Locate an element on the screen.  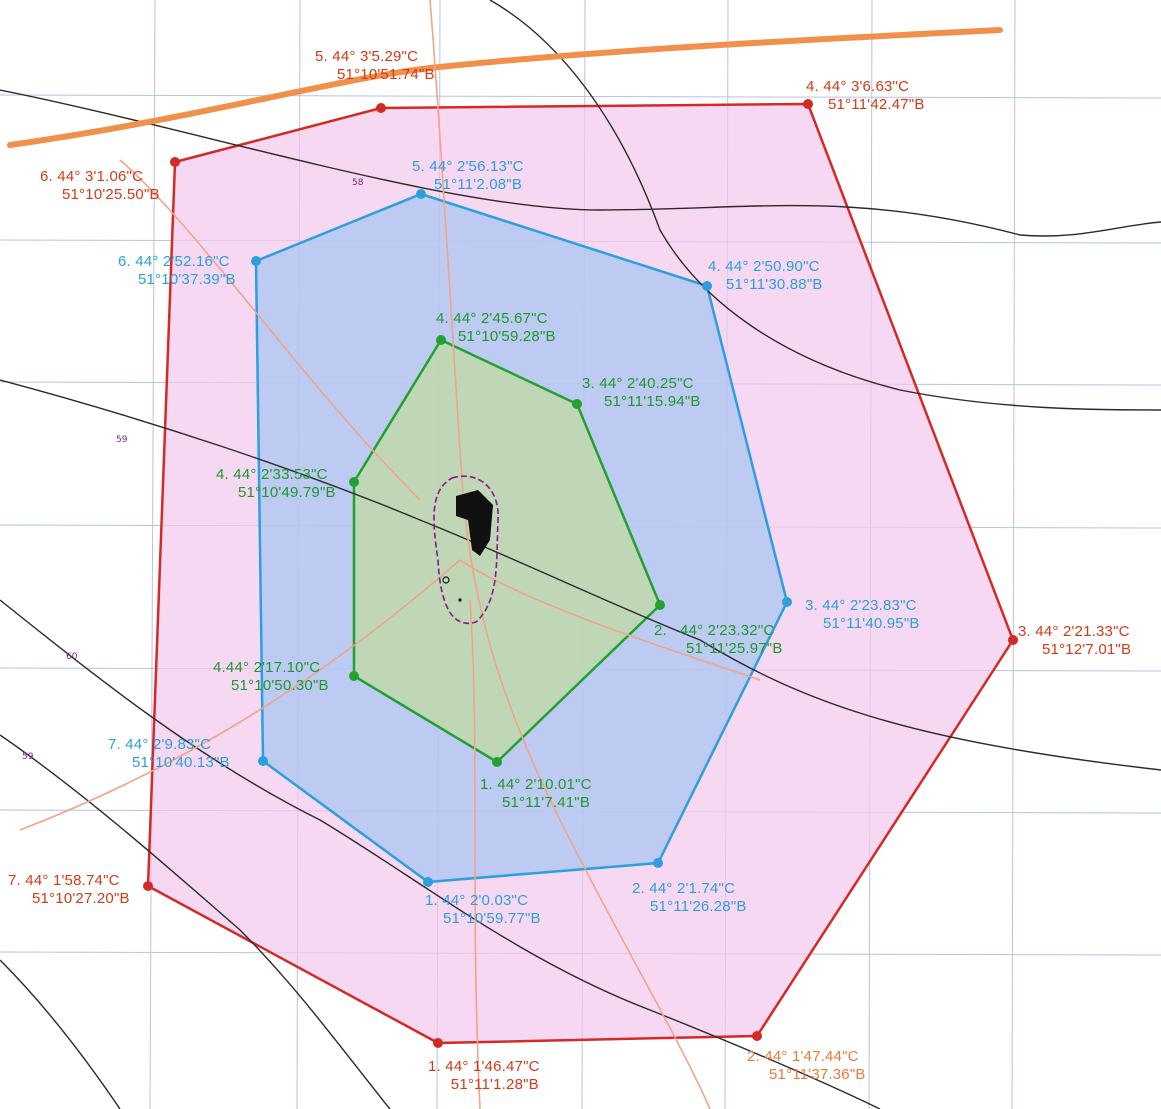
inner-point-6-label: 4.44° 2'17.10"C 51°10'50.30"B is located at coordinates (271, 676).